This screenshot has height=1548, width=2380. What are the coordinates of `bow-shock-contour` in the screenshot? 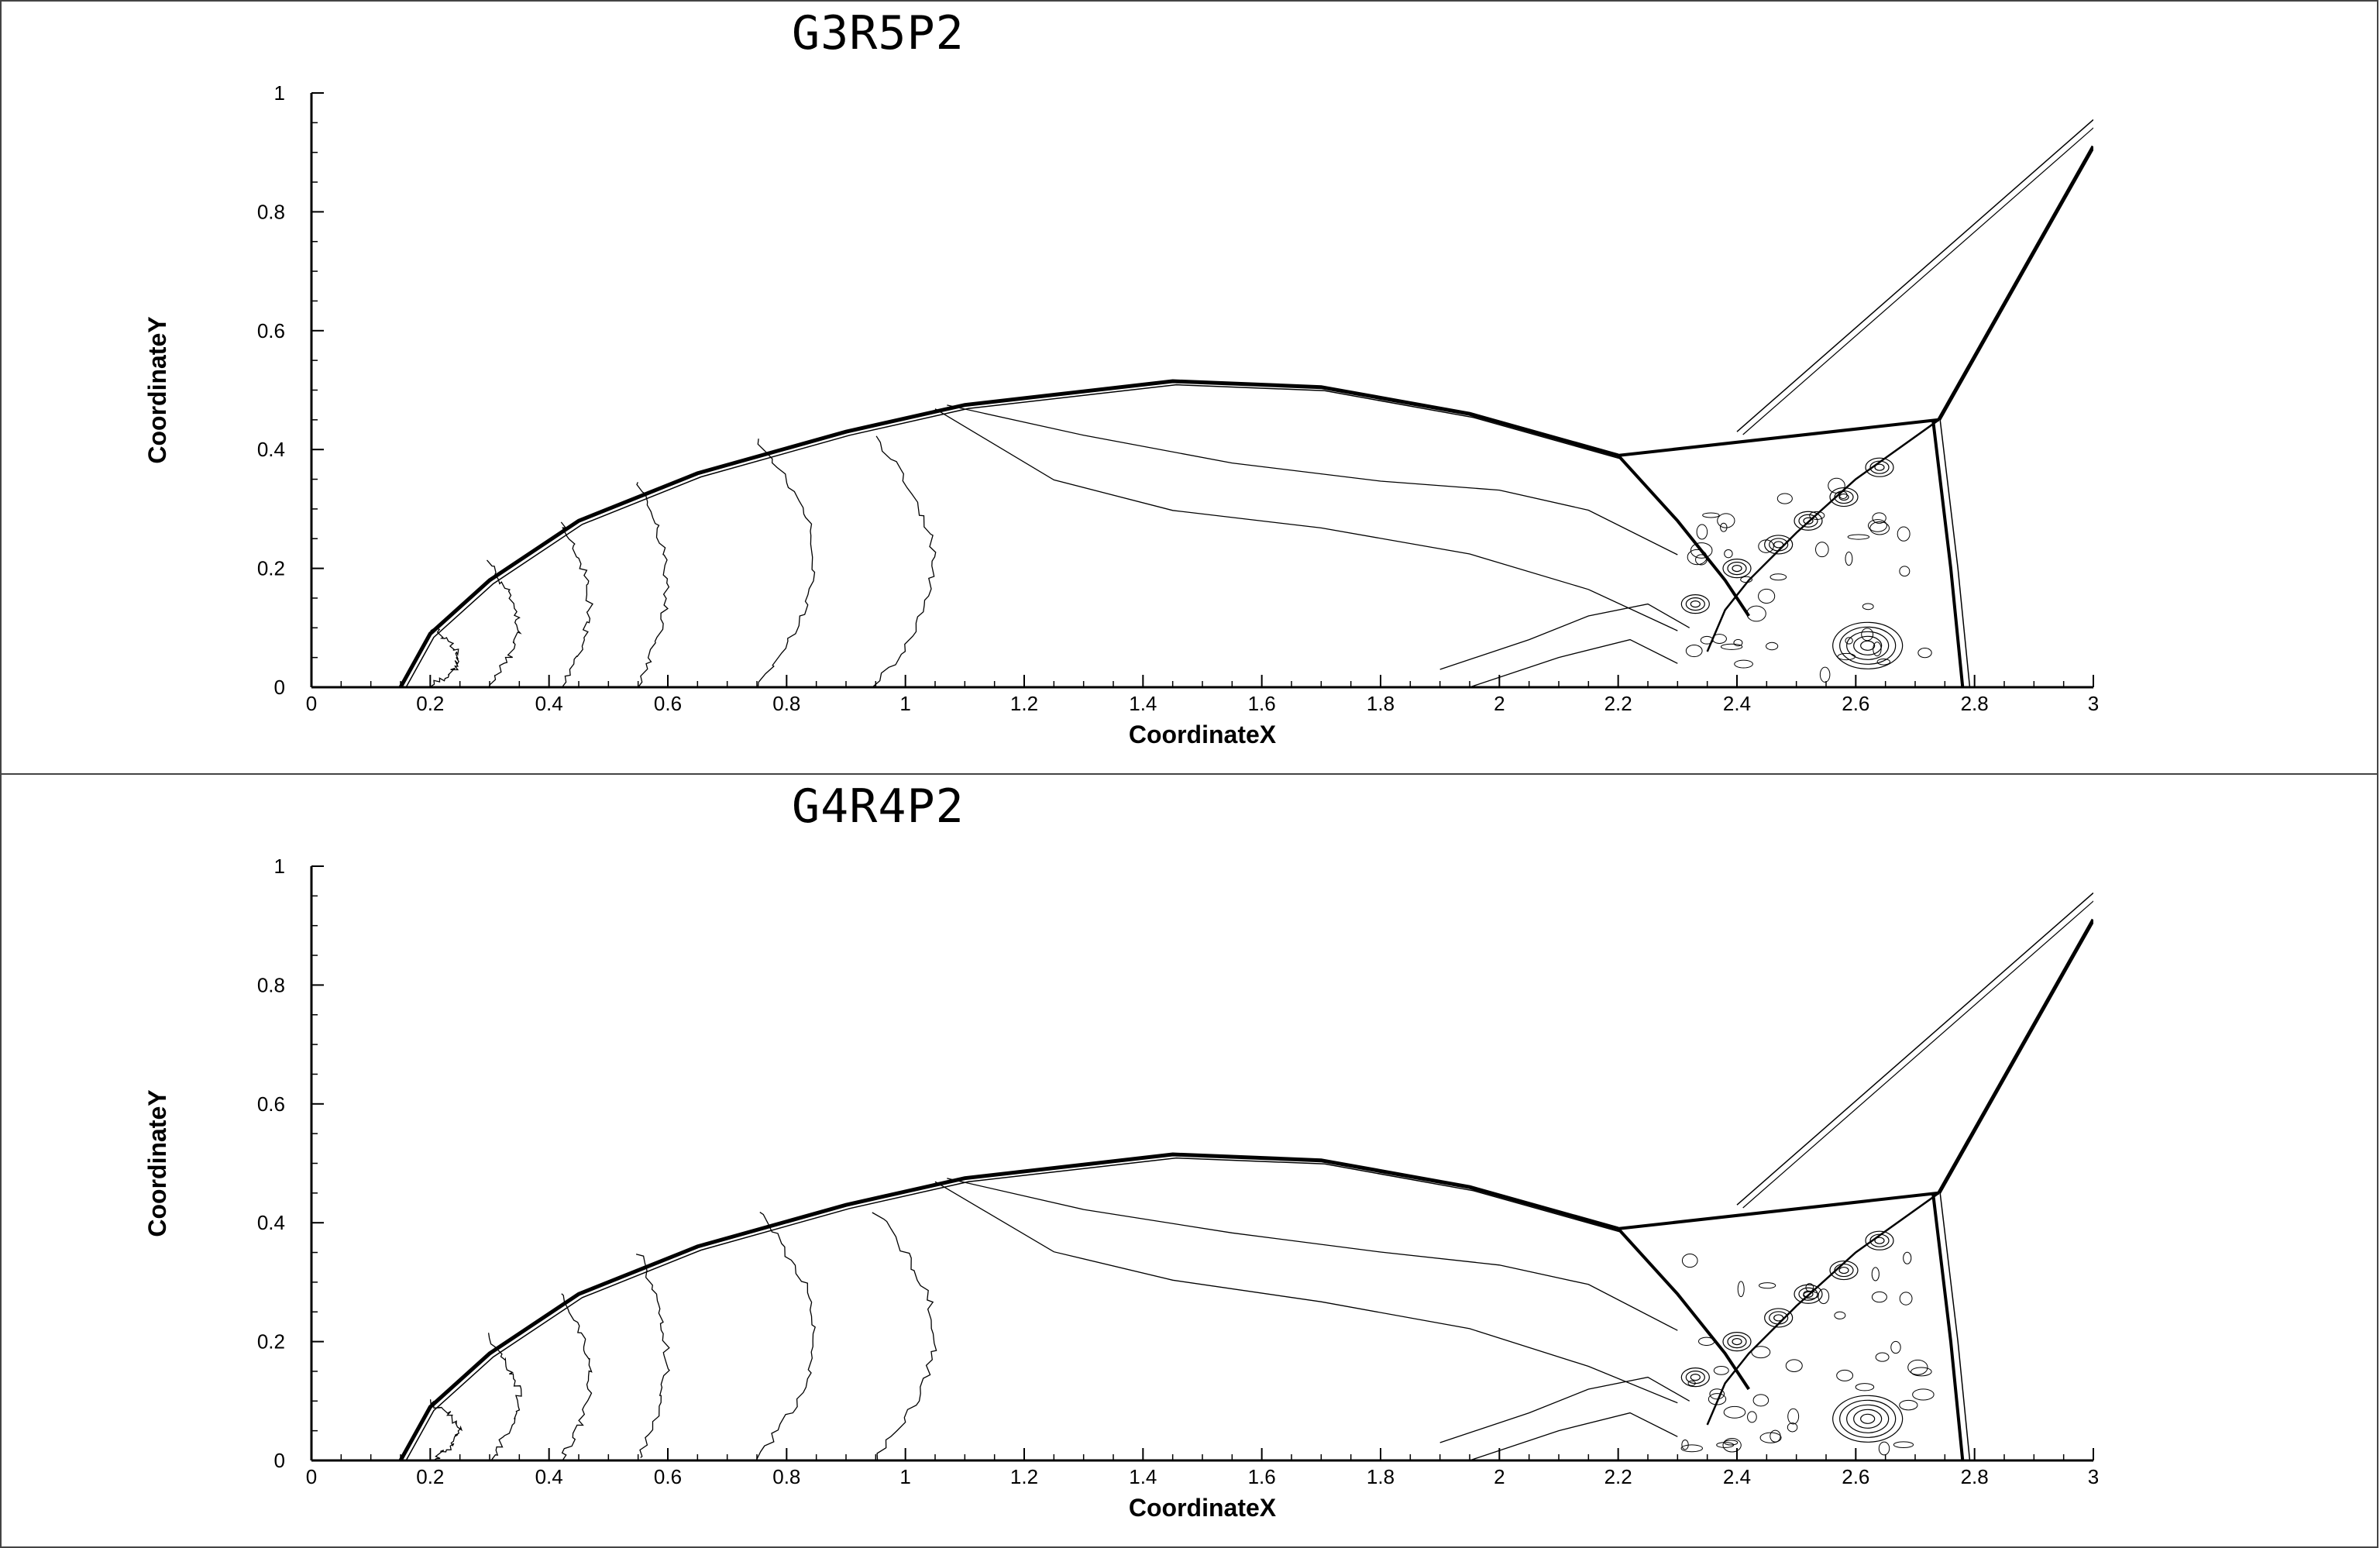 It's located at (1009, 533).